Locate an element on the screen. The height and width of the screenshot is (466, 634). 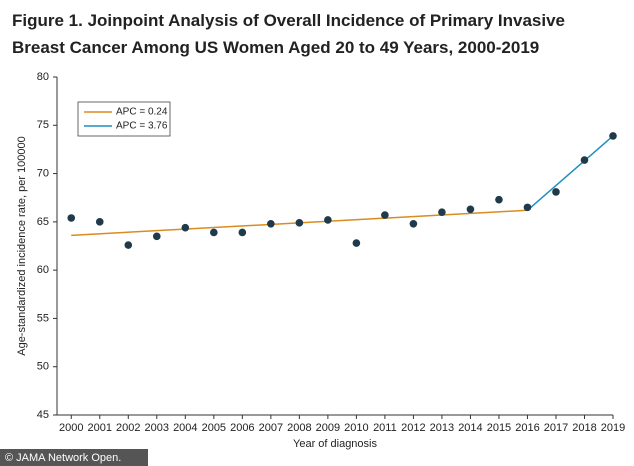
x-tick-label: 2000 is located at coordinates (71, 428).